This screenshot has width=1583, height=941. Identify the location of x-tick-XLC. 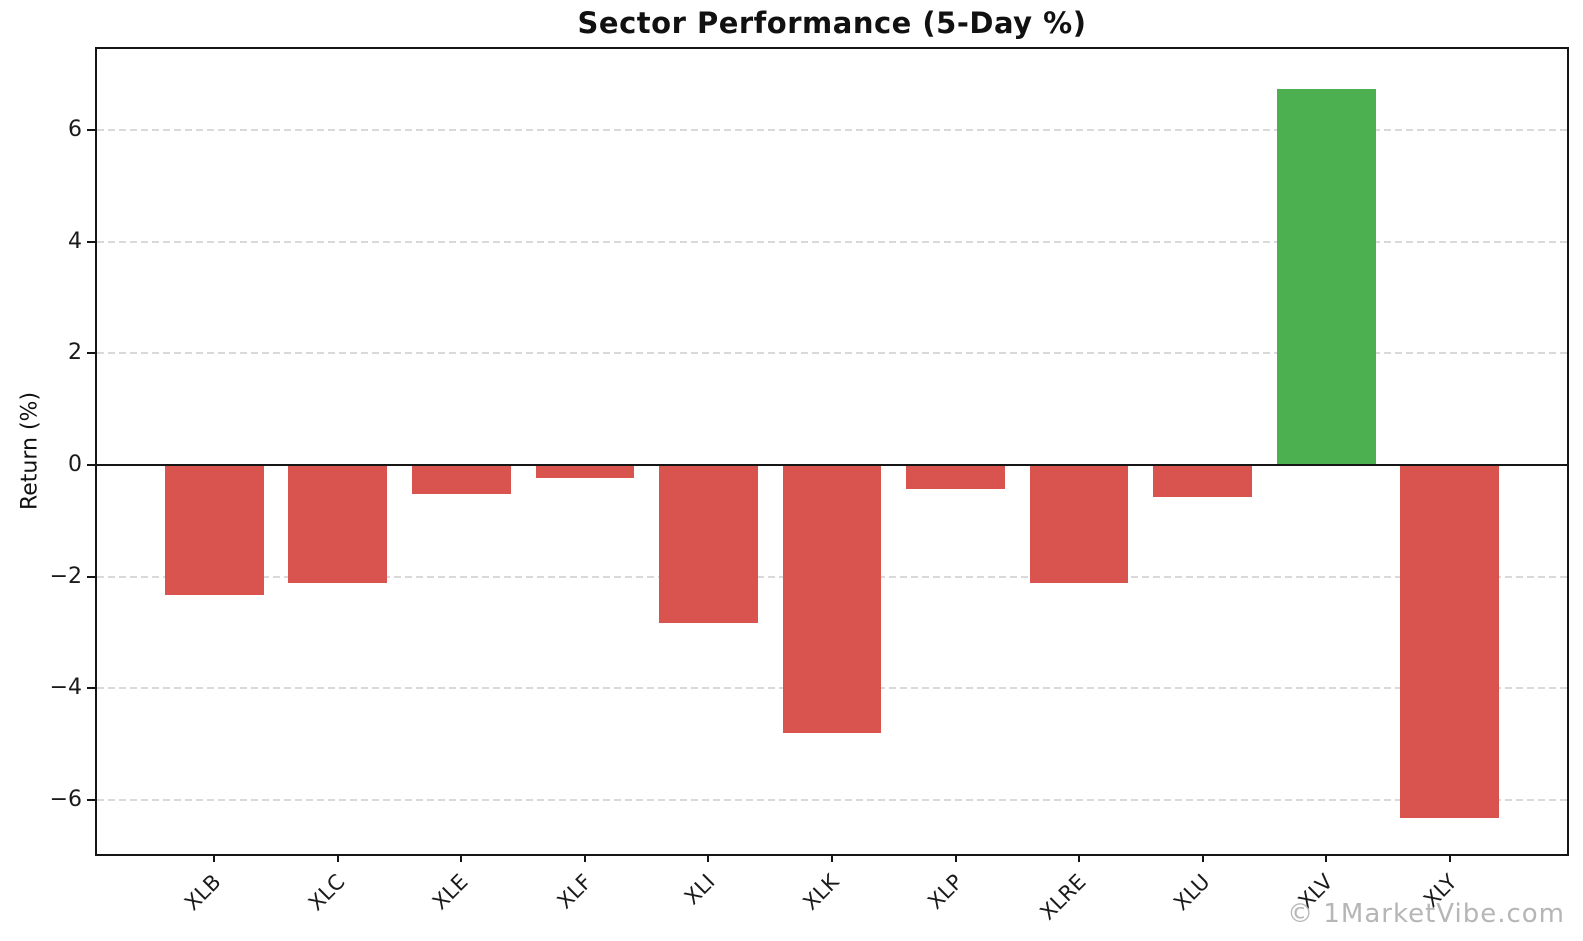
(337, 858).